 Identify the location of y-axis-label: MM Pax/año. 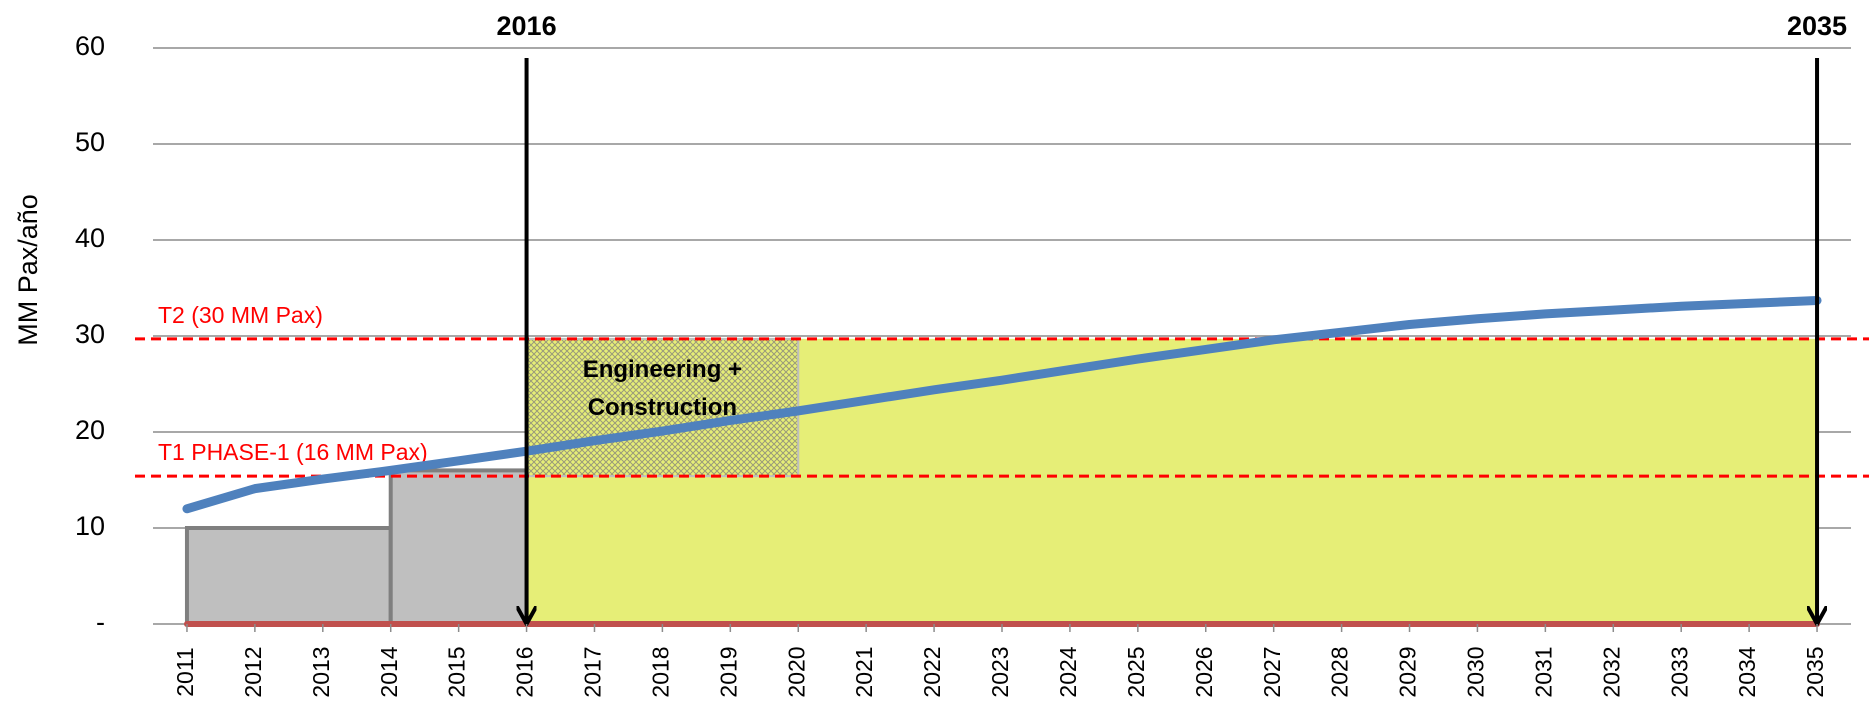
(28, 270).